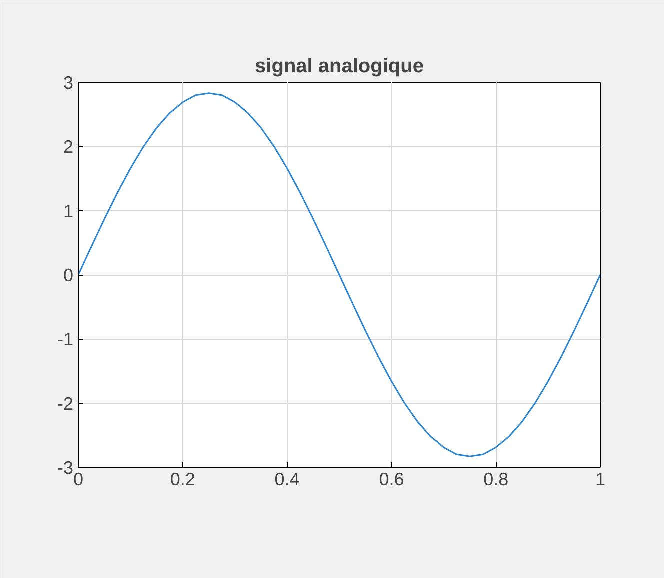 The image size is (664, 578). I want to click on x-tick-label: 0.4, so click(287, 480).